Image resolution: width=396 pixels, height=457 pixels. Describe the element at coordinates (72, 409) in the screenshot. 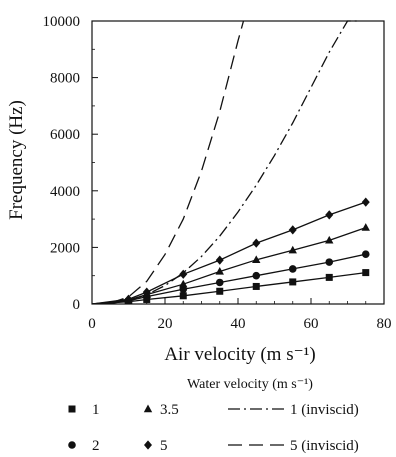

I see `legend-symbol-square` at that location.